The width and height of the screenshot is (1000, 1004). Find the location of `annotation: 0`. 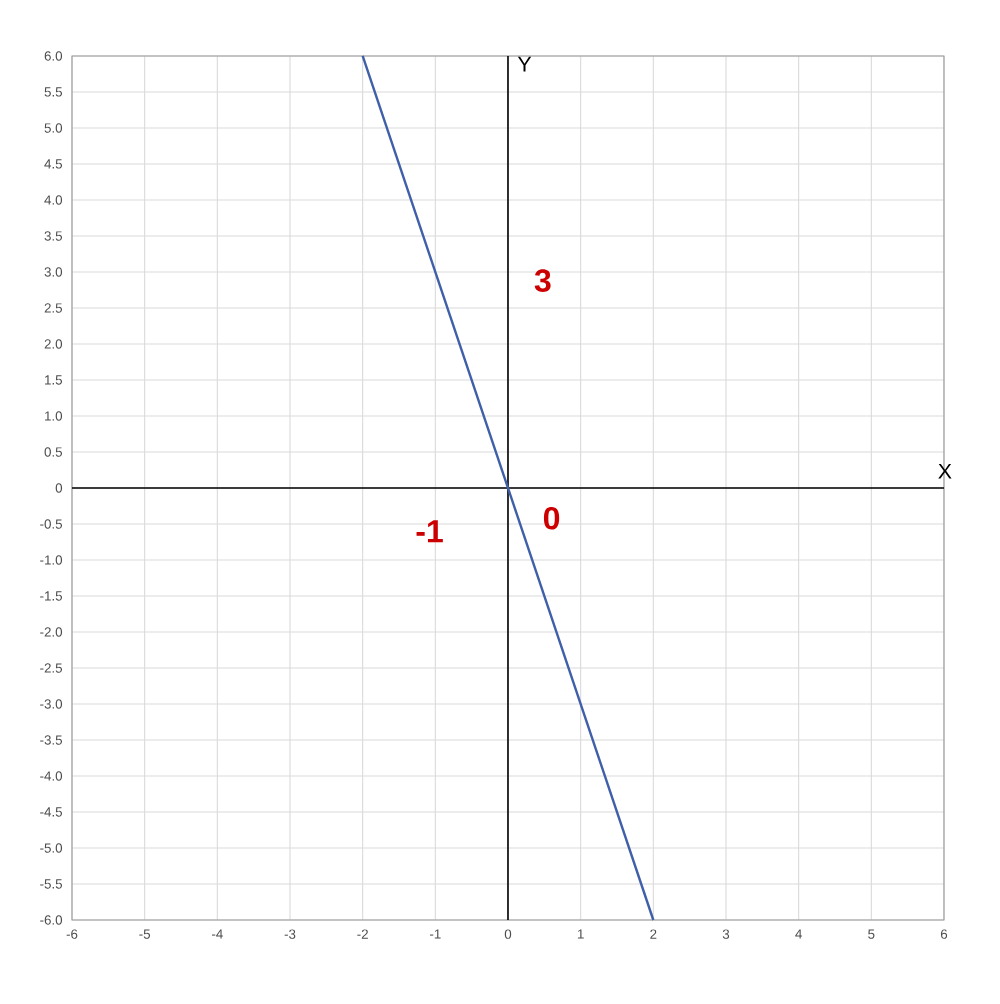

annotation: 0 is located at coordinates (551, 518).